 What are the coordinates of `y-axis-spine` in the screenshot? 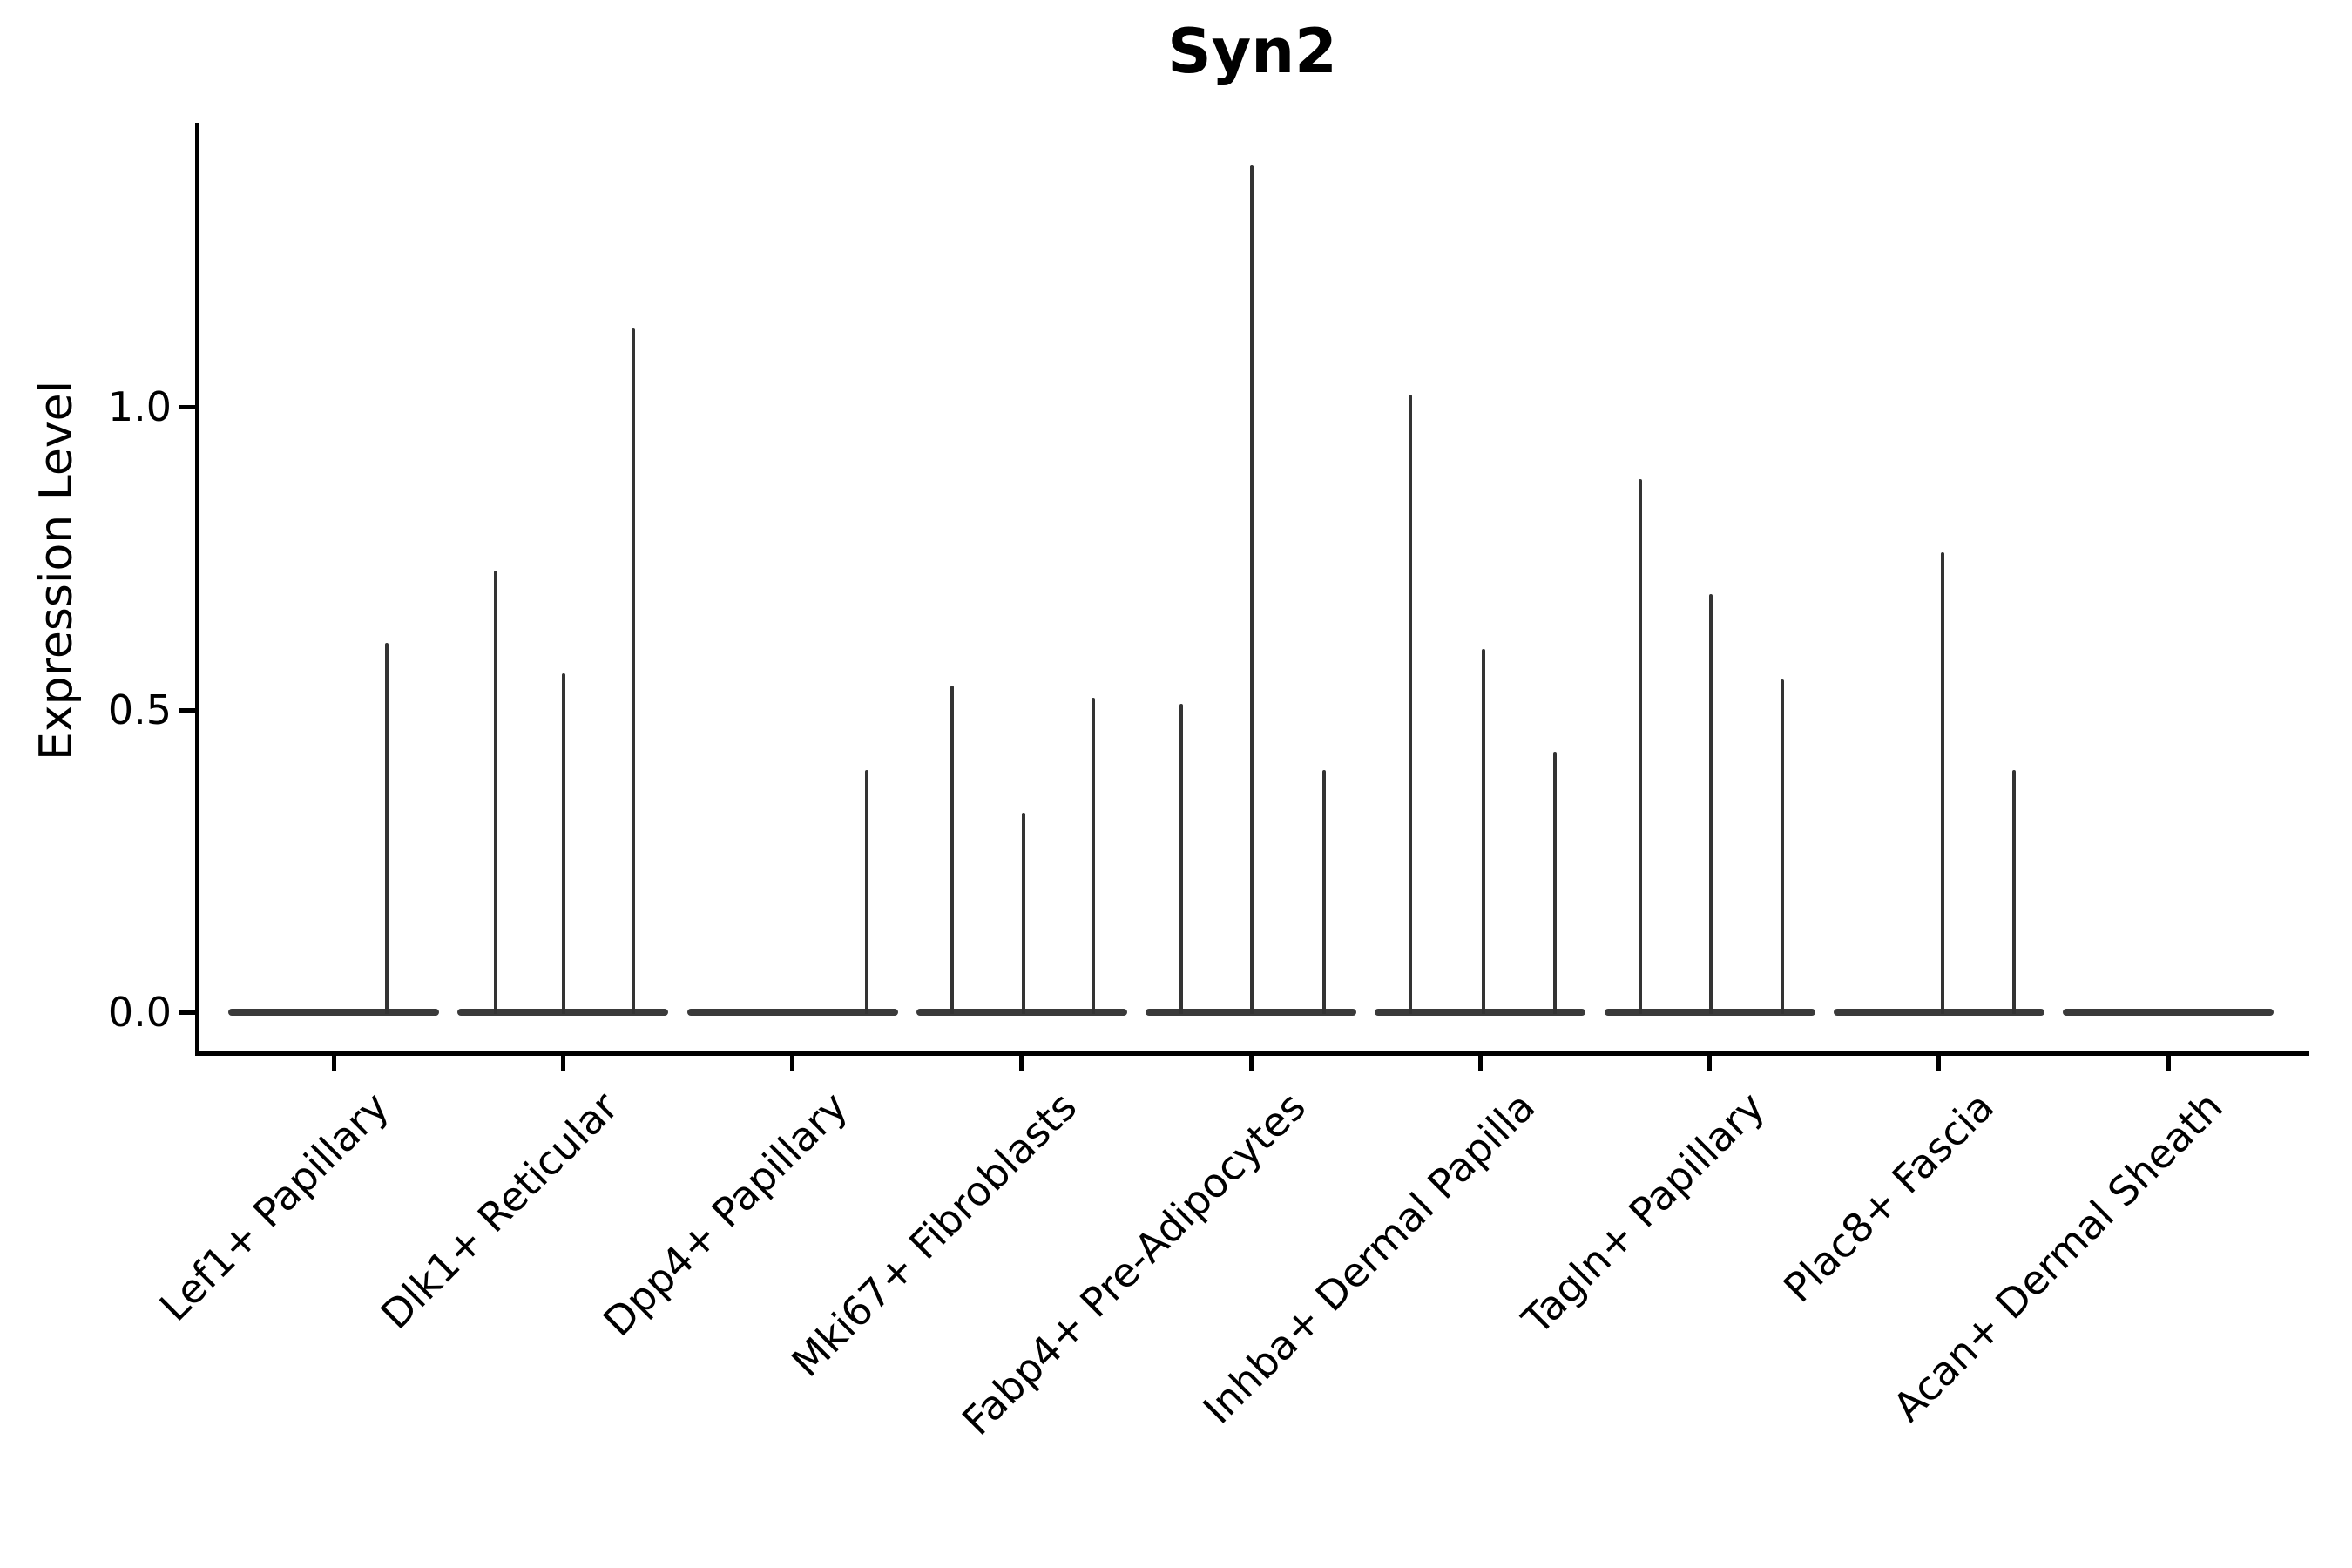 It's located at (197, 589).